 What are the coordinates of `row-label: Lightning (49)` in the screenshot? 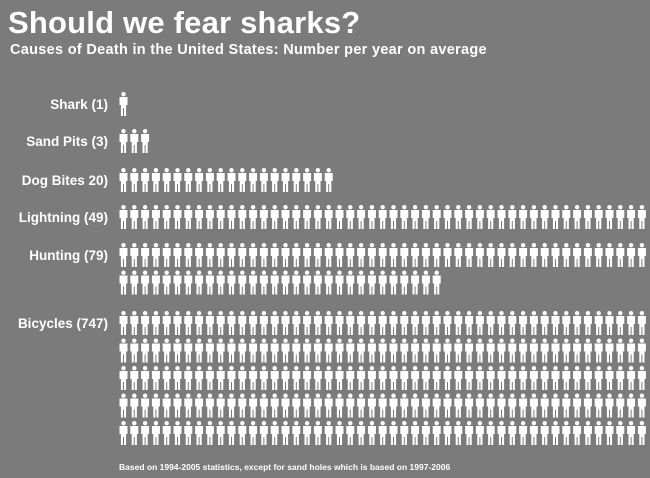 It's located at (63, 217).